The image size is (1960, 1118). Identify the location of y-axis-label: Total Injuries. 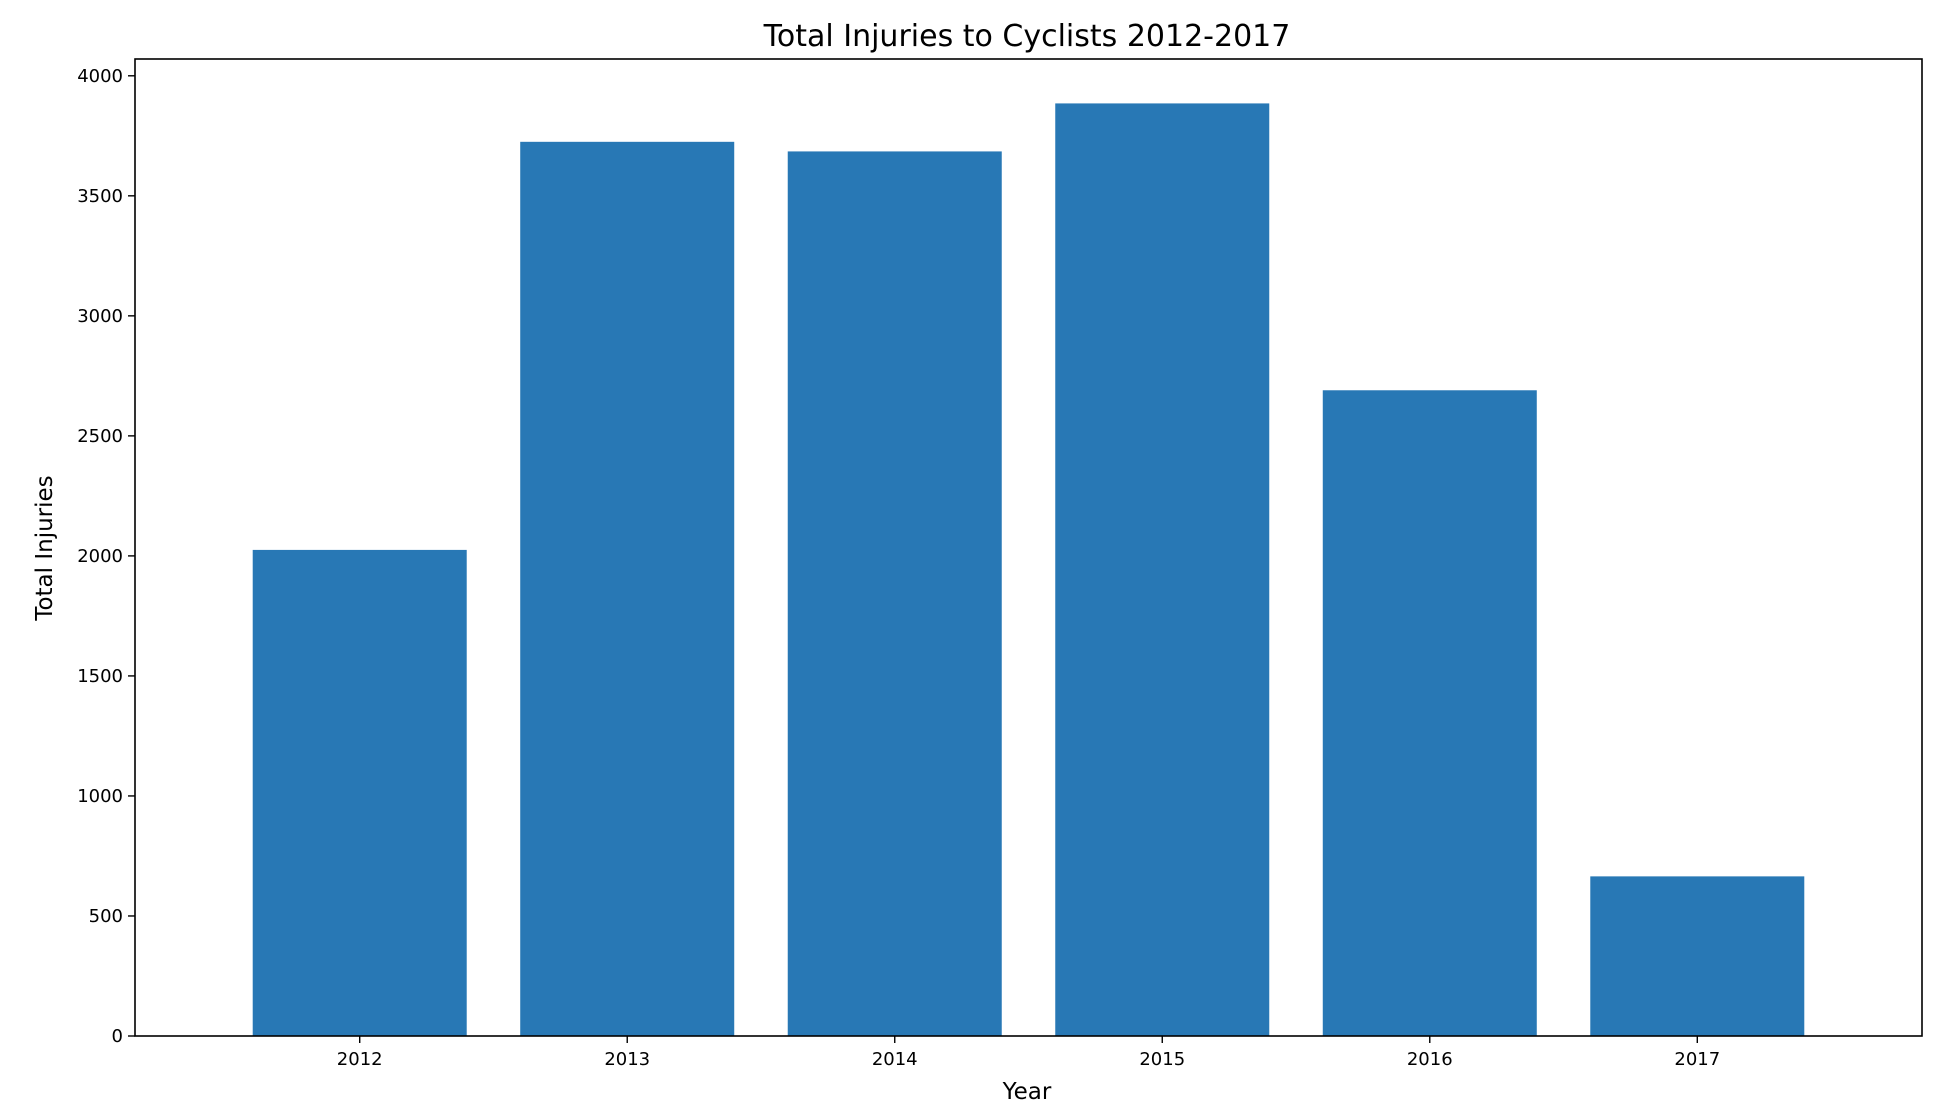
(45, 548).